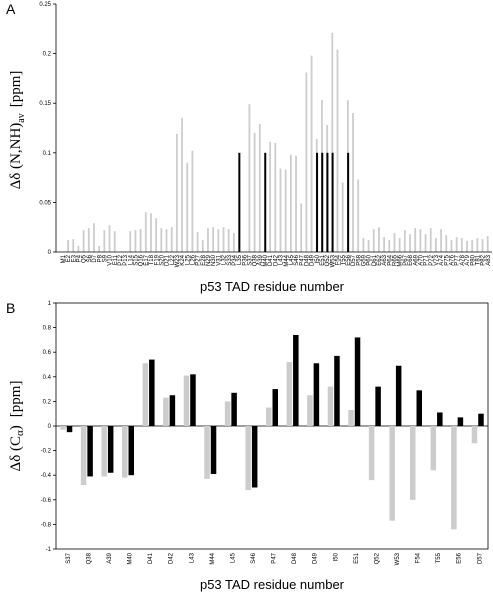 This screenshot has height=594, width=493. What do you see at coordinates (188, 259) in the screenshot?
I see `panel-a-x-tick-label: L25` at bounding box center [188, 259].